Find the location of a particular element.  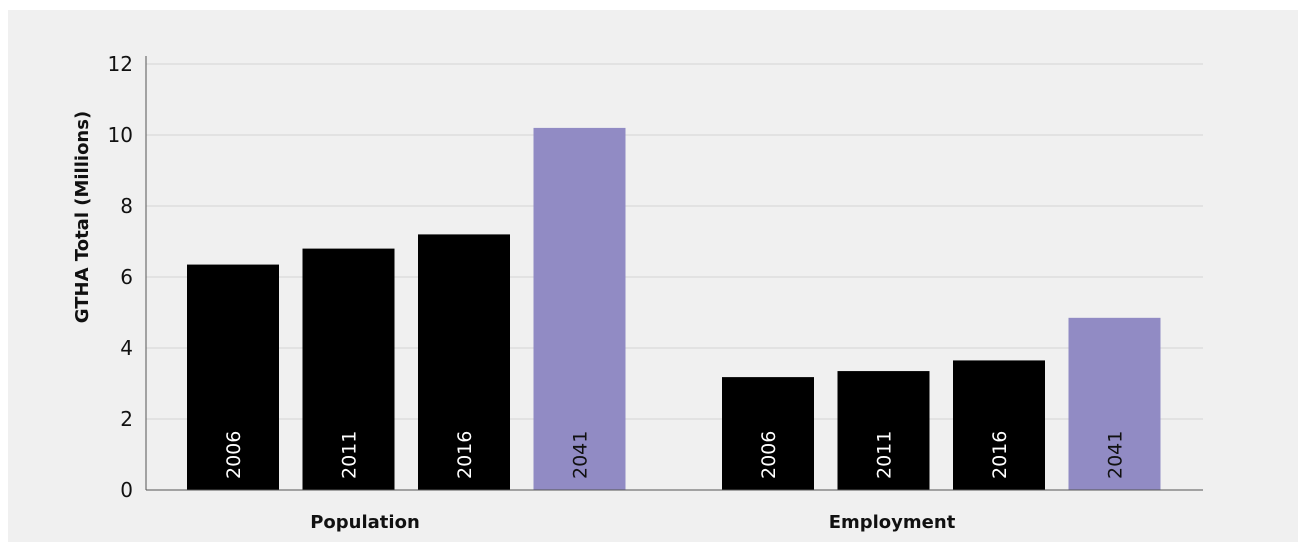

y-tick-label: 10 is located at coordinates (120, 135).